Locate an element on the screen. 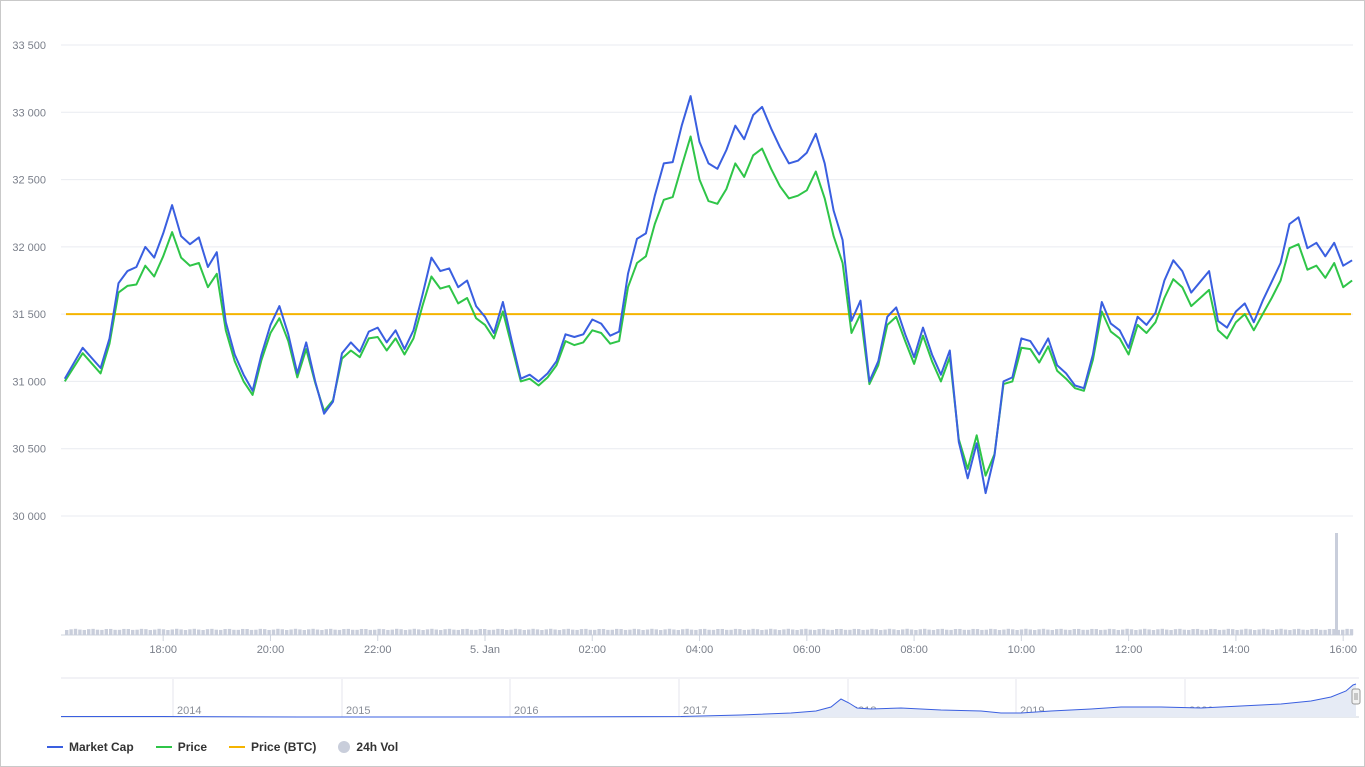 This screenshot has width=1365, height=767. legend-item-market-cap: Market Cap is located at coordinates (90, 747).